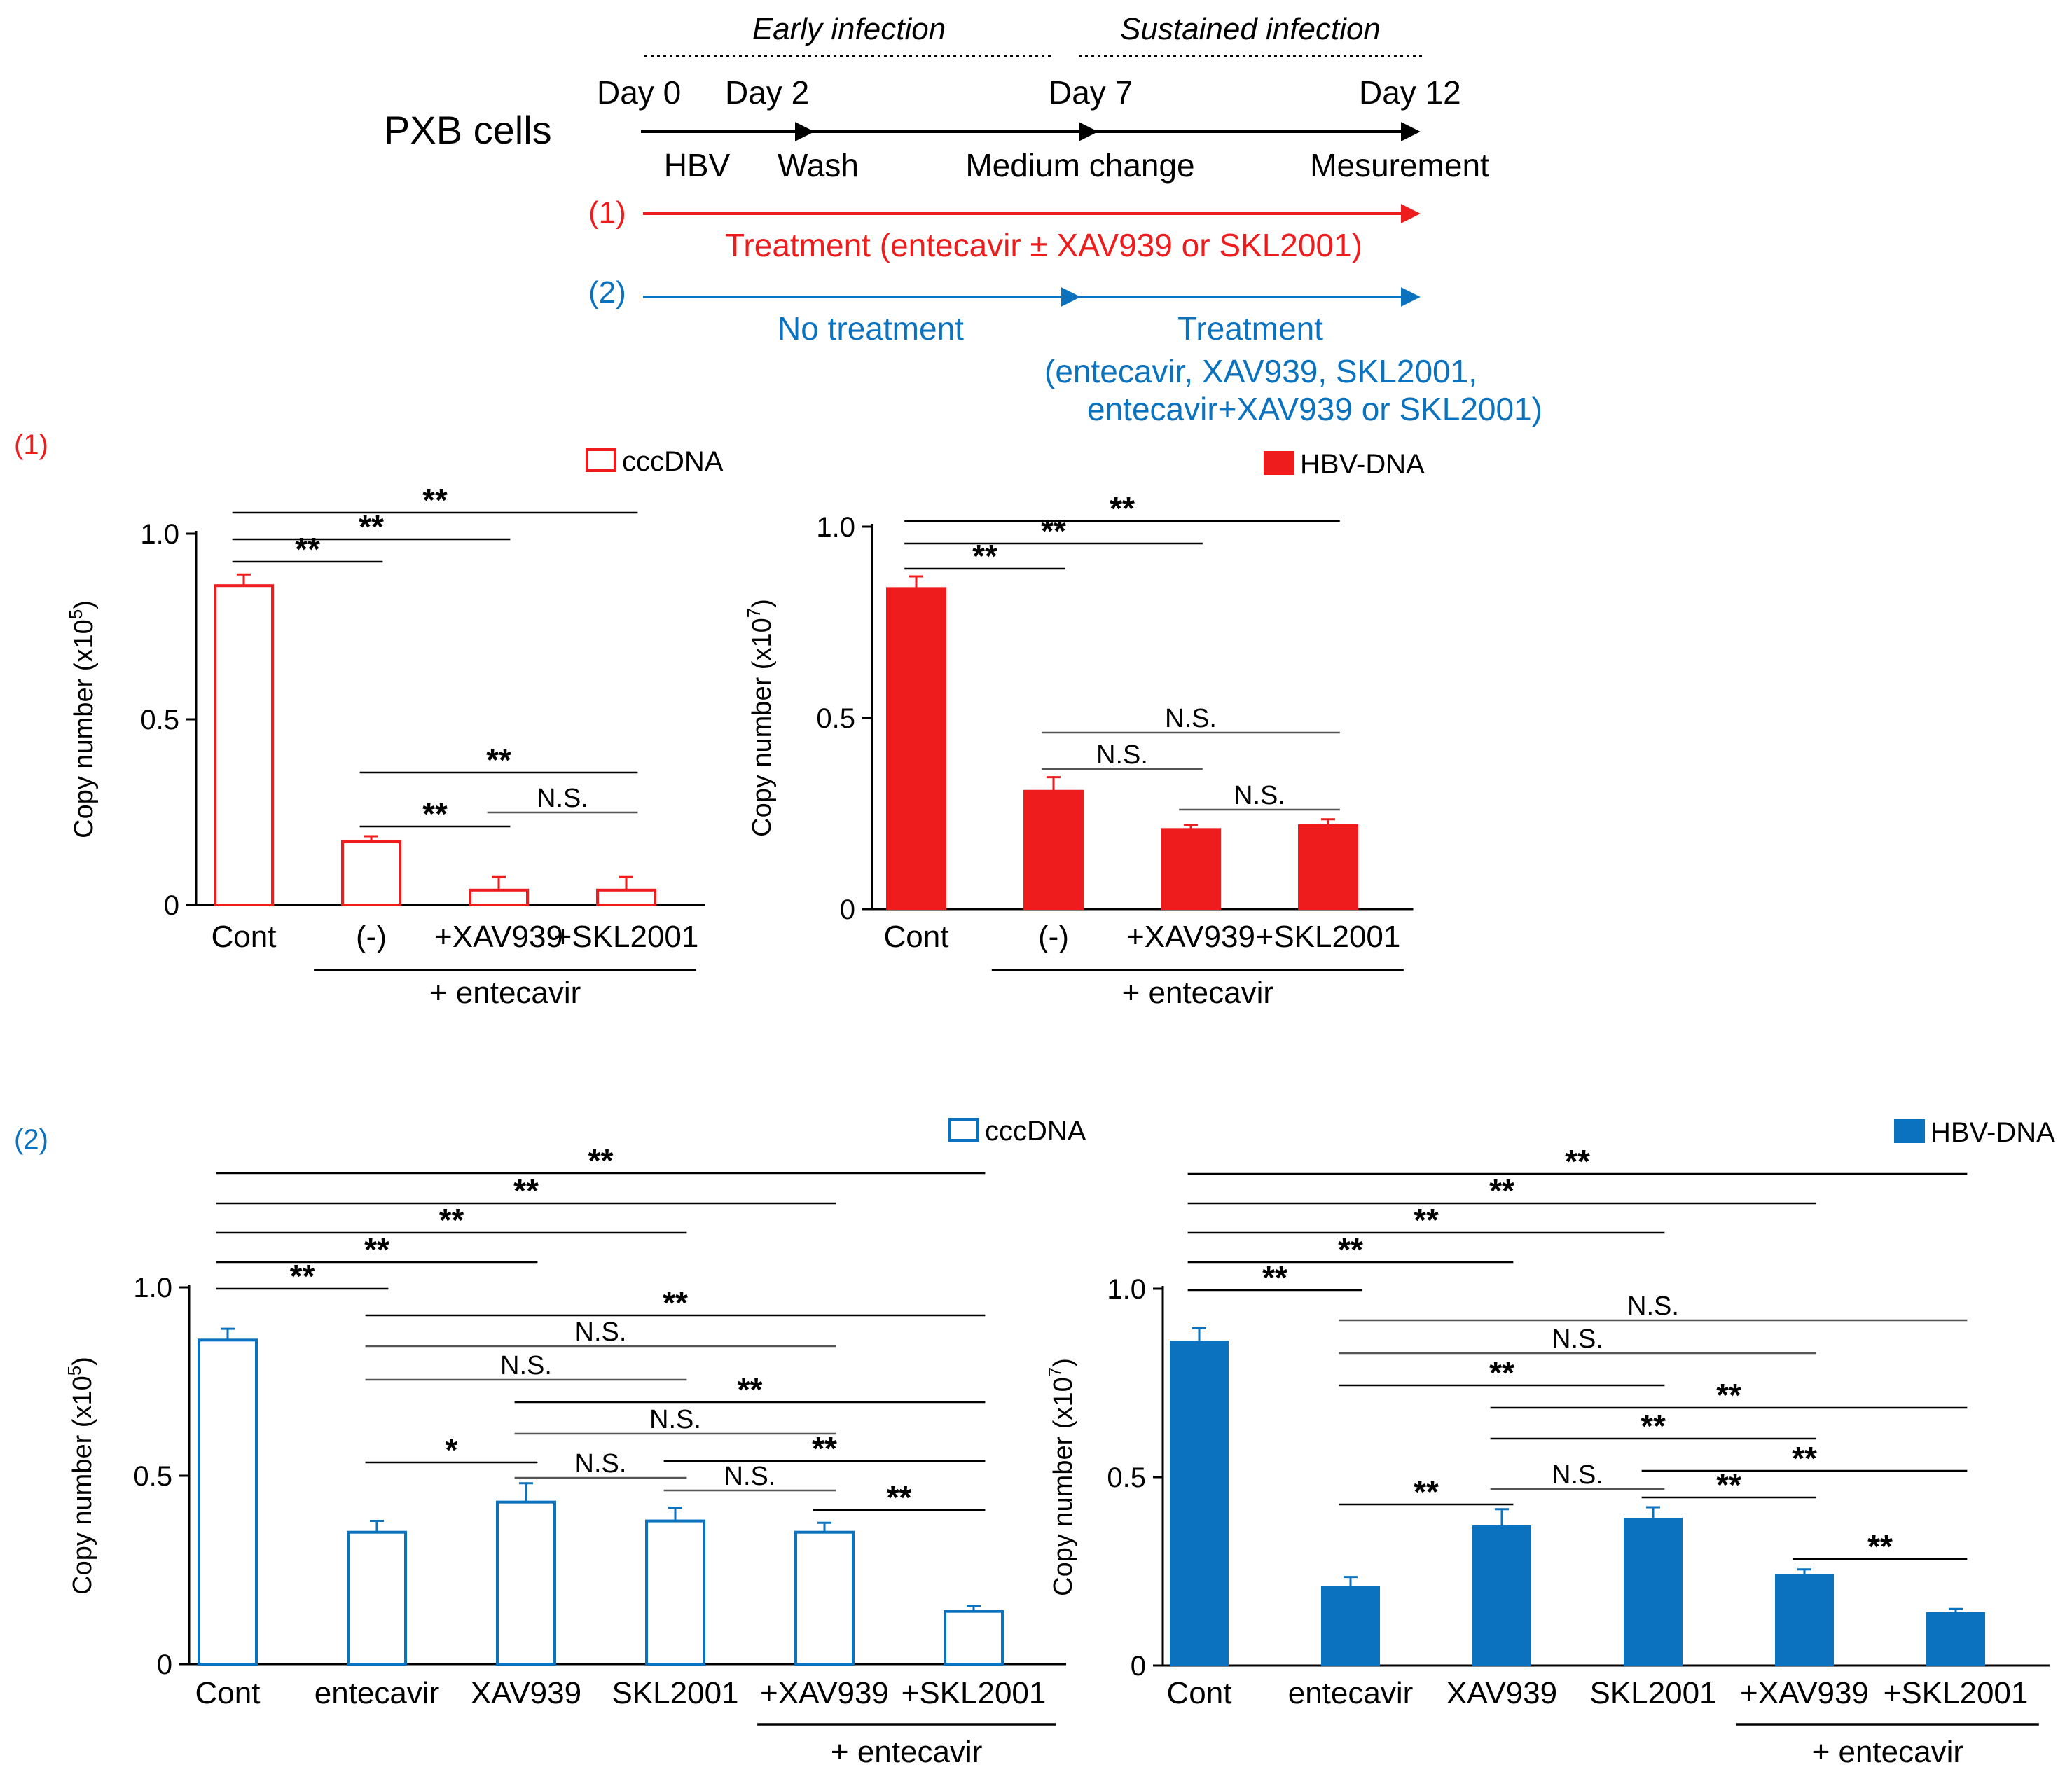 The width and height of the screenshot is (2072, 1772). Describe the element at coordinates (452, 1450) in the screenshot. I see `significance-label: *` at that location.